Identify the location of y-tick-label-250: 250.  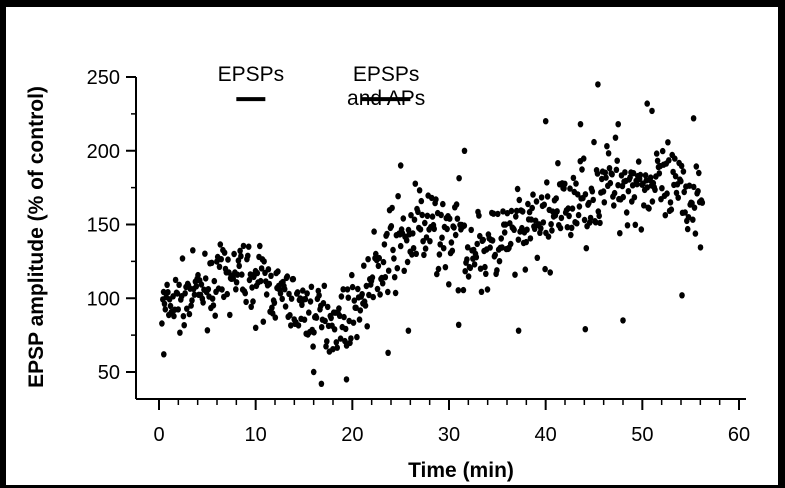
(103, 78).